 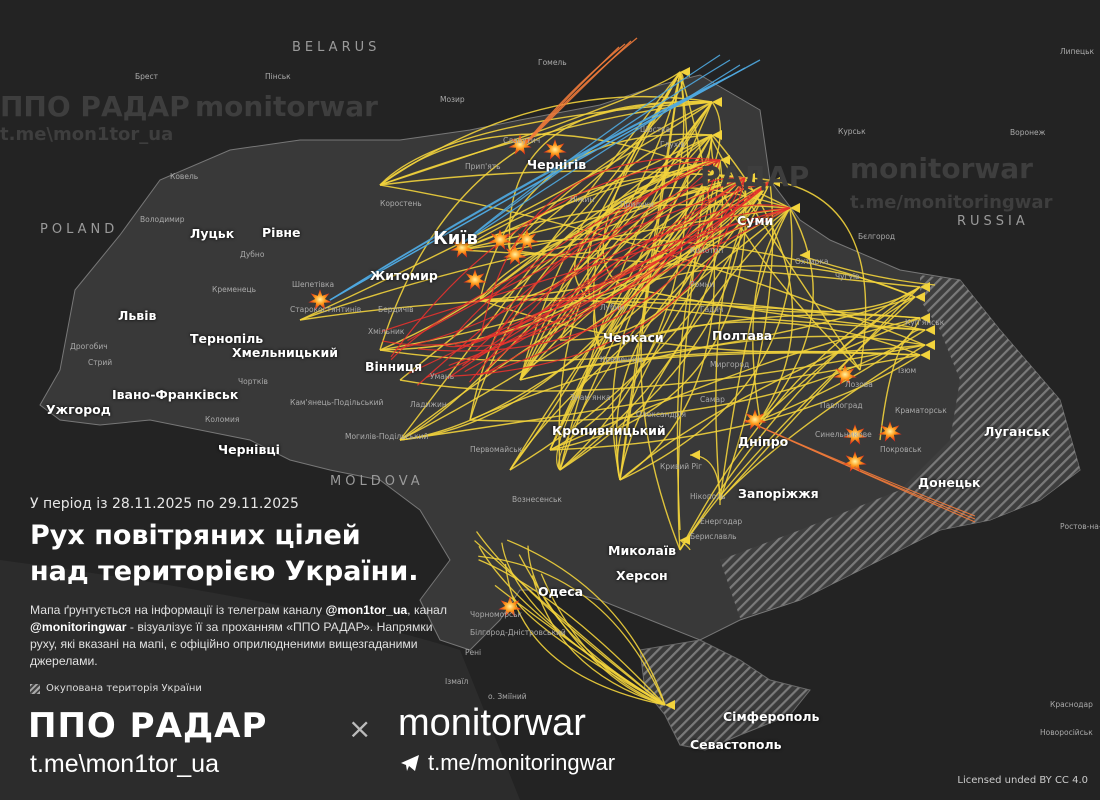 I want to click on town-label: Прип'ять, so click(x=483, y=166).